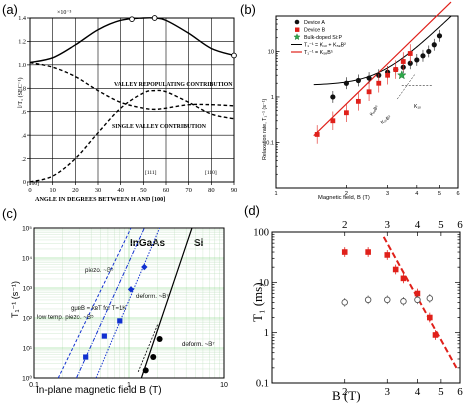 The image size is (464, 405). What do you see at coordinates (261, 233) in the screenshot?
I see `d-y-tick-label: 100` at bounding box center [261, 233].